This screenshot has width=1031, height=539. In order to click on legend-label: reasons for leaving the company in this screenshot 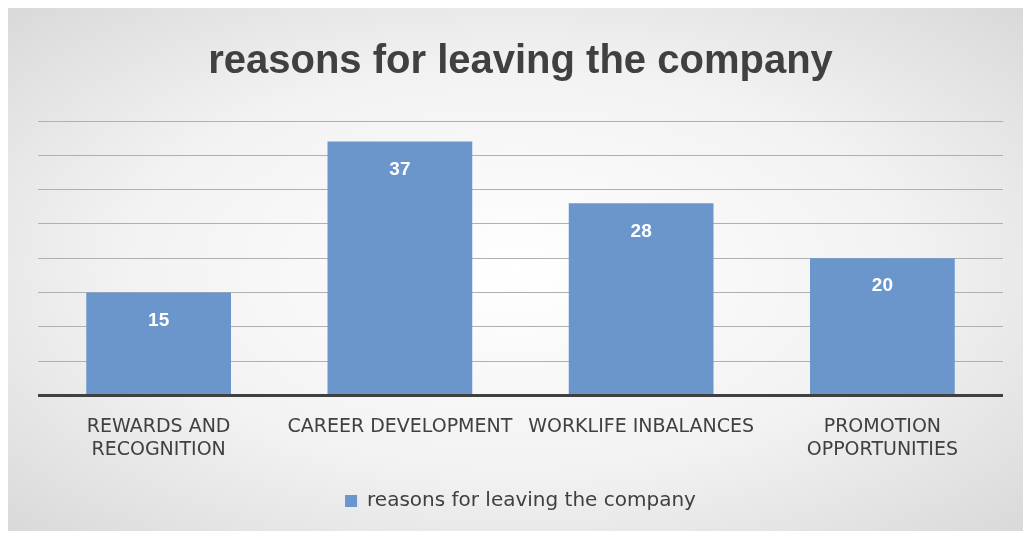, I will do `click(532, 499)`.